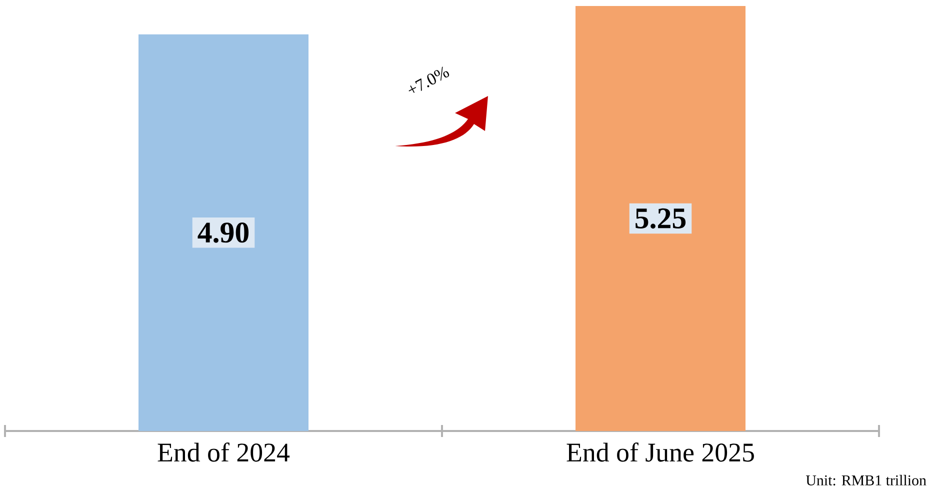 This screenshot has height=491, width=933. What do you see at coordinates (224, 452) in the screenshot?
I see `x-tick-label: End of 2024` at bounding box center [224, 452].